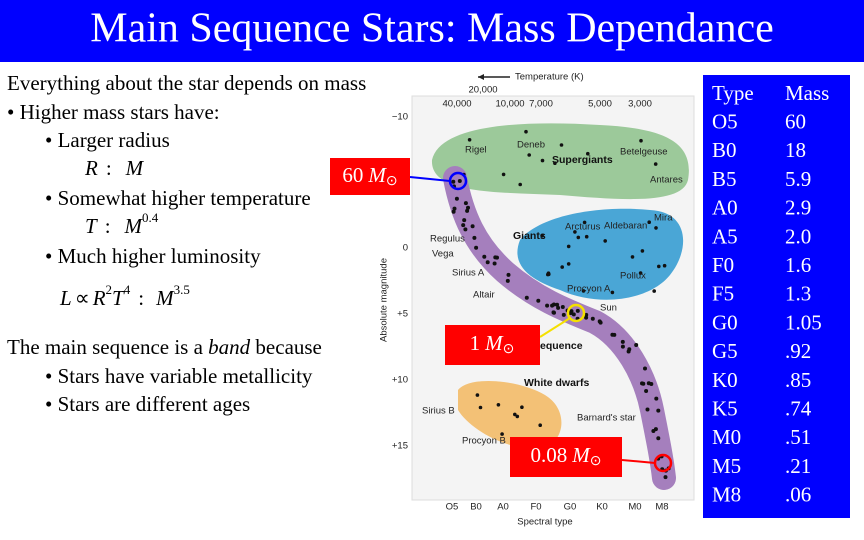  What do you see at coordinates (468, 273) in the screenshot?
I see `star-label: Sirius A` at bounding box center [468, 273].